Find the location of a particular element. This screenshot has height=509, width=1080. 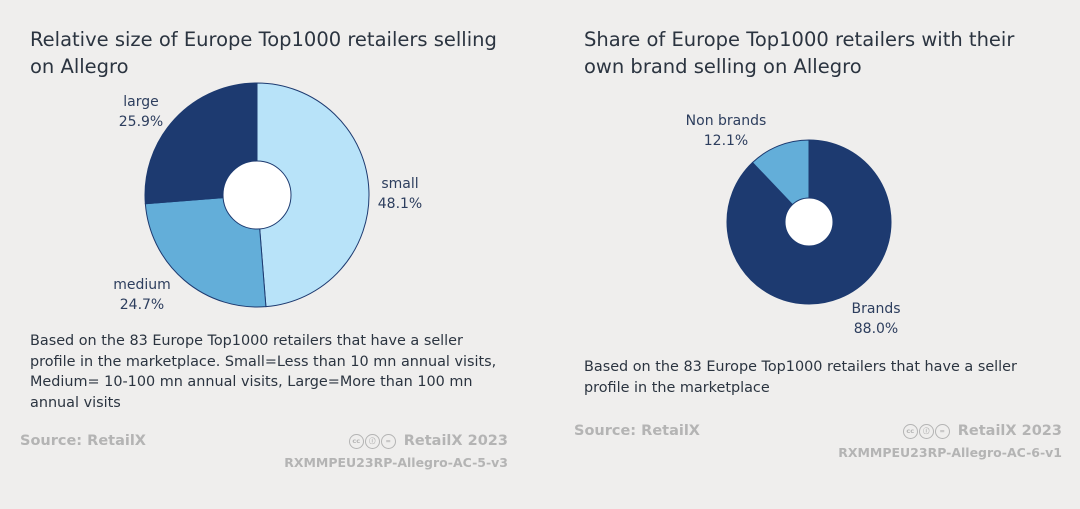

slice-large is located at coordinates (201, 143).